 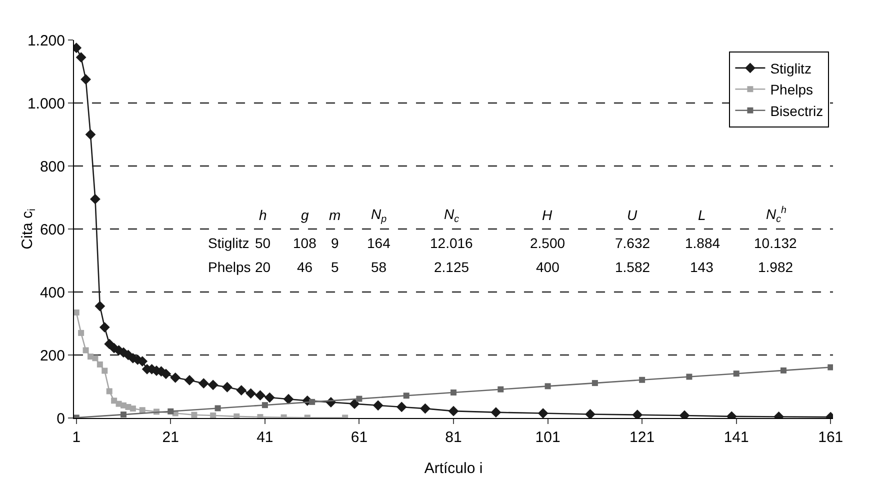 What do you see at coordinates (632, 215) in the screenshot?
I see `annotation: U` at bounding box center [632, 215].